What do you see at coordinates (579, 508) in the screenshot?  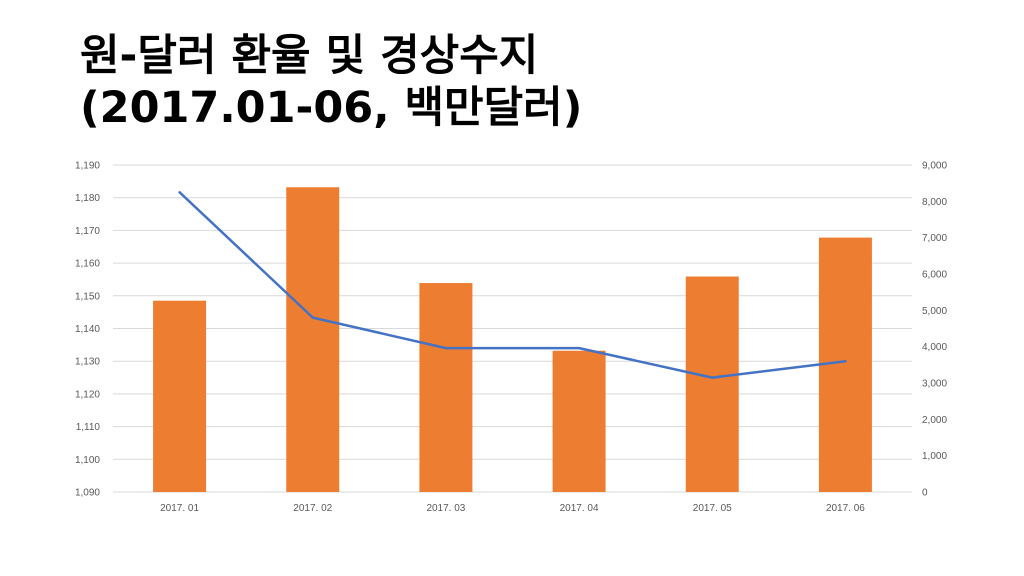 I see `category-label: 2017. 04` at bounding box center [579, 508].